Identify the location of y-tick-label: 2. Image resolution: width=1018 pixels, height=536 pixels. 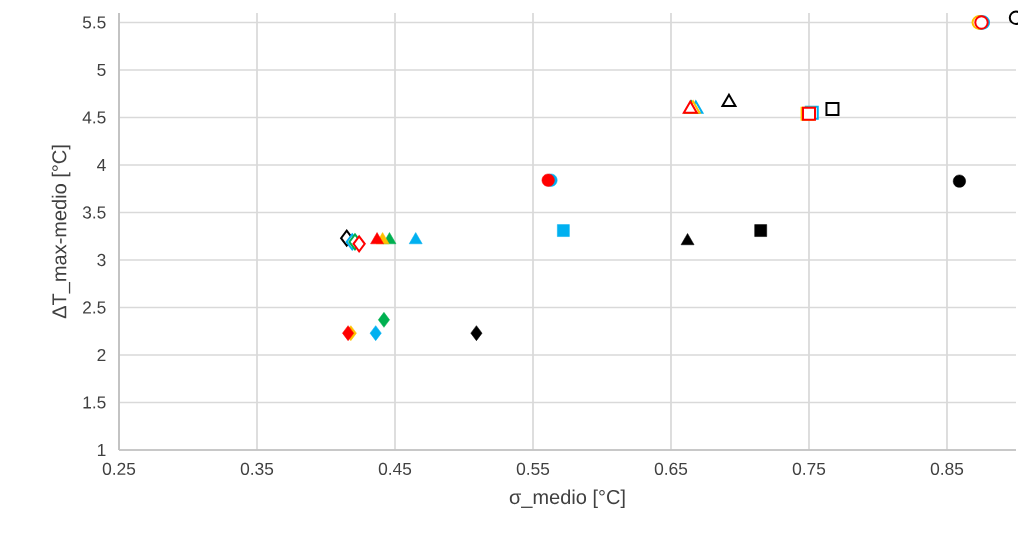
(101, 355).